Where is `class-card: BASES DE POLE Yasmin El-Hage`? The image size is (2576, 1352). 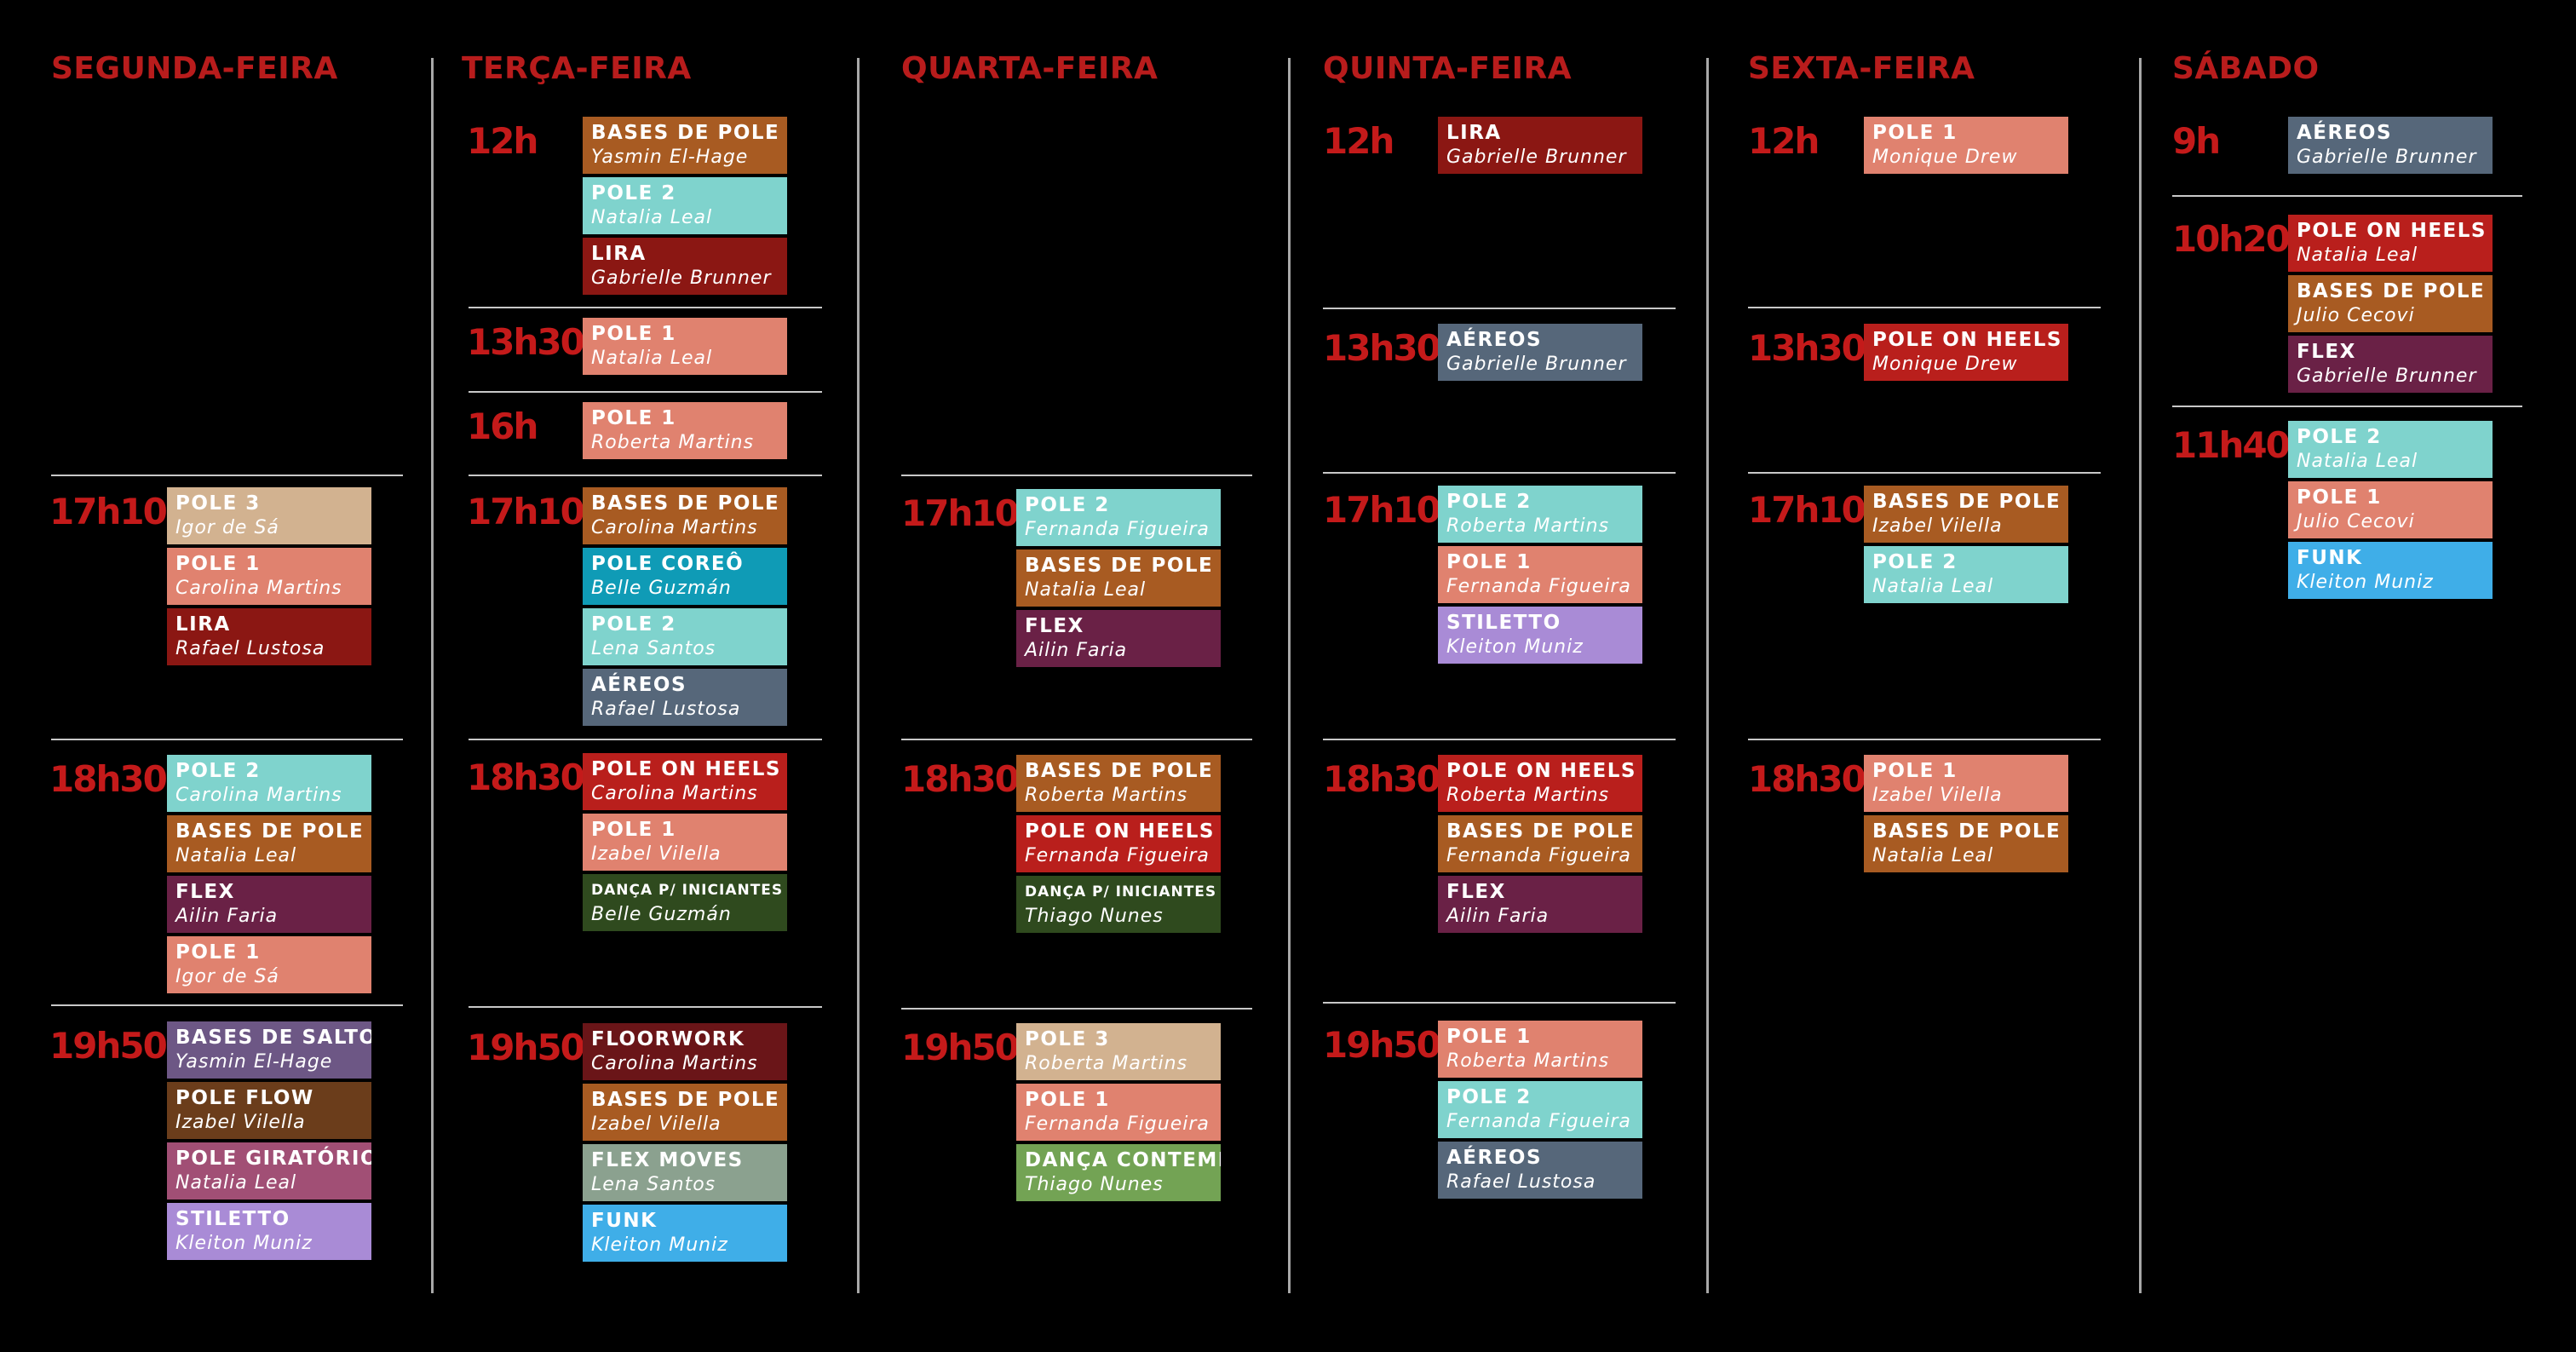 class-card: BASES DE POLE Yasmin El-Hage is located at coordinates (685, 145).